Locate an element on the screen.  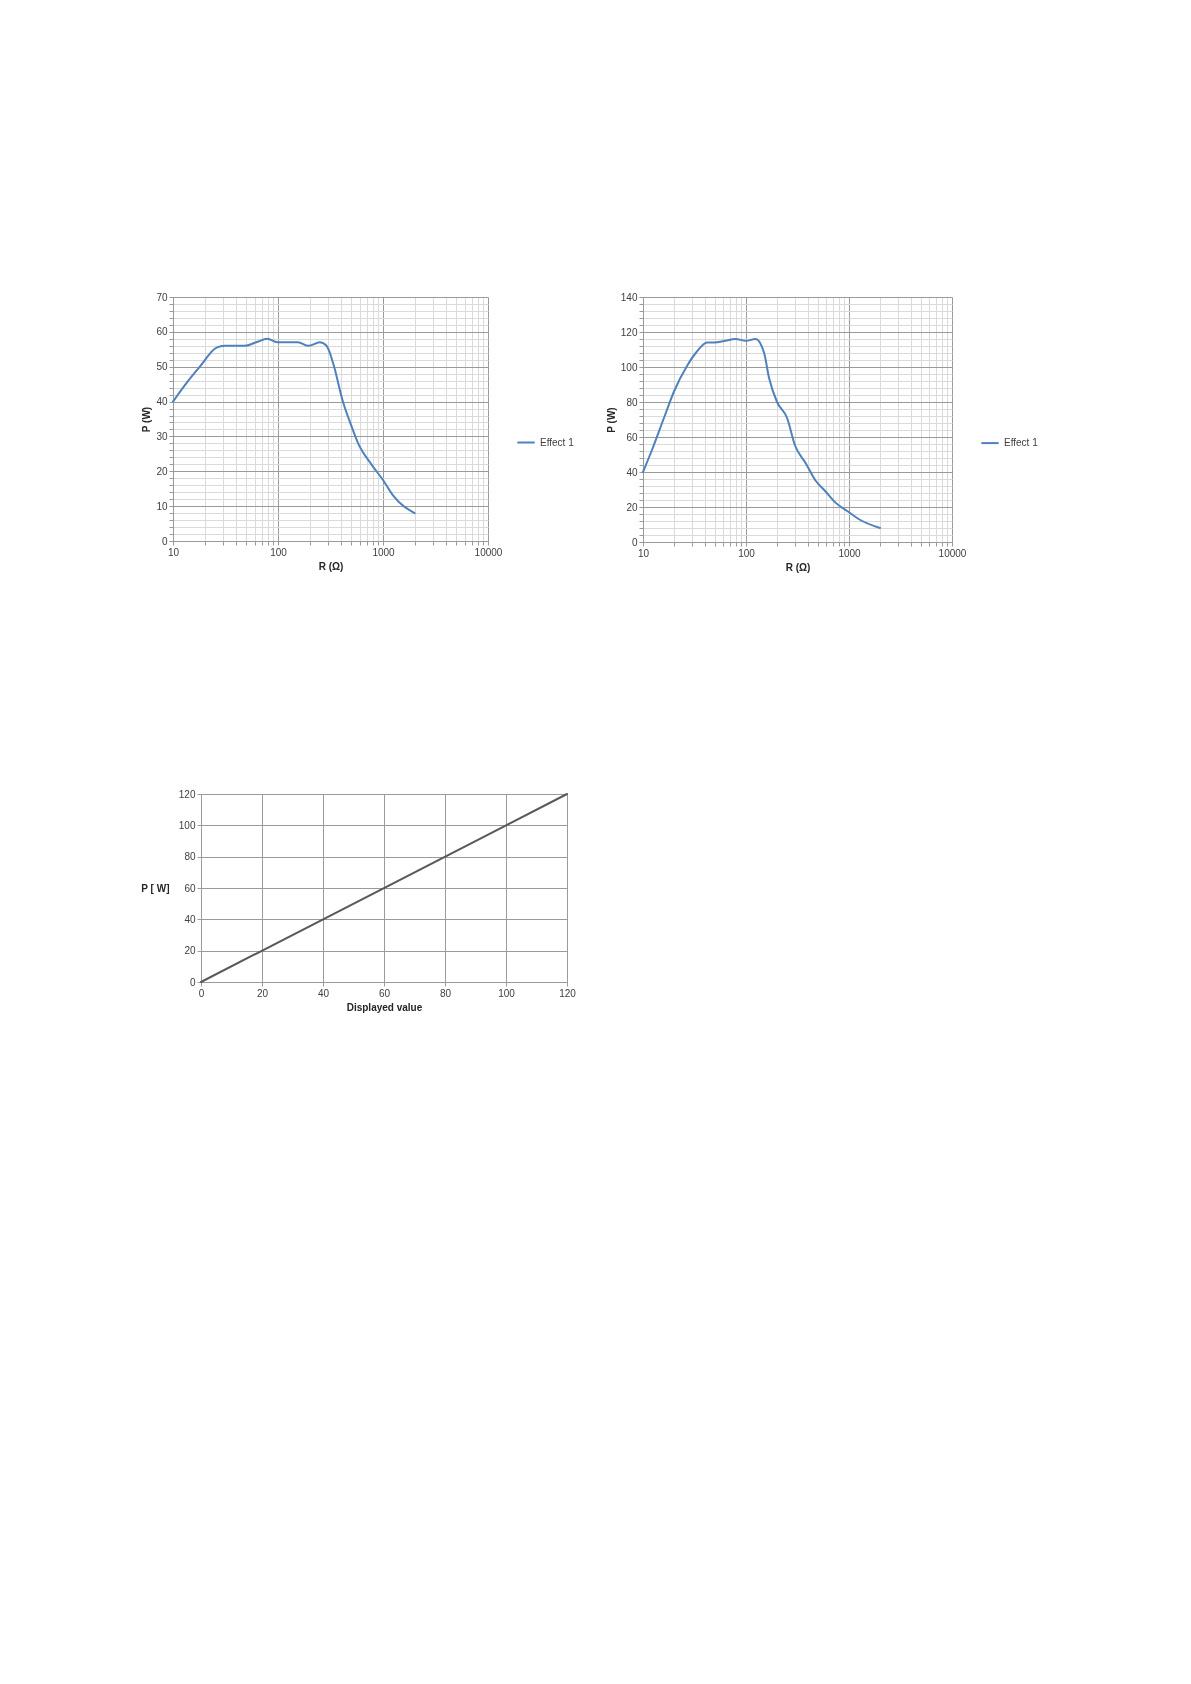
y-tick-label: 10 is located at coordinates (162, 506).